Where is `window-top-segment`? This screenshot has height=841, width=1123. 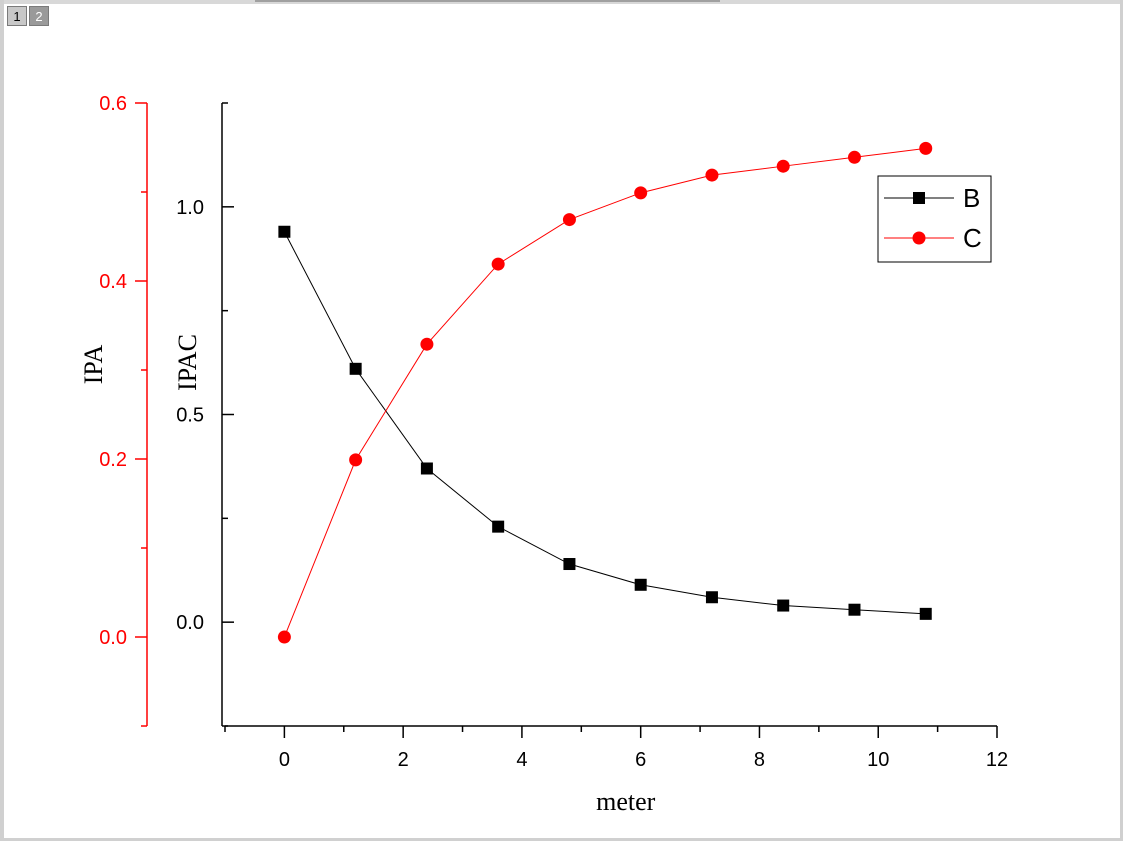
window-top-segment is located at coordinates (487, 1).